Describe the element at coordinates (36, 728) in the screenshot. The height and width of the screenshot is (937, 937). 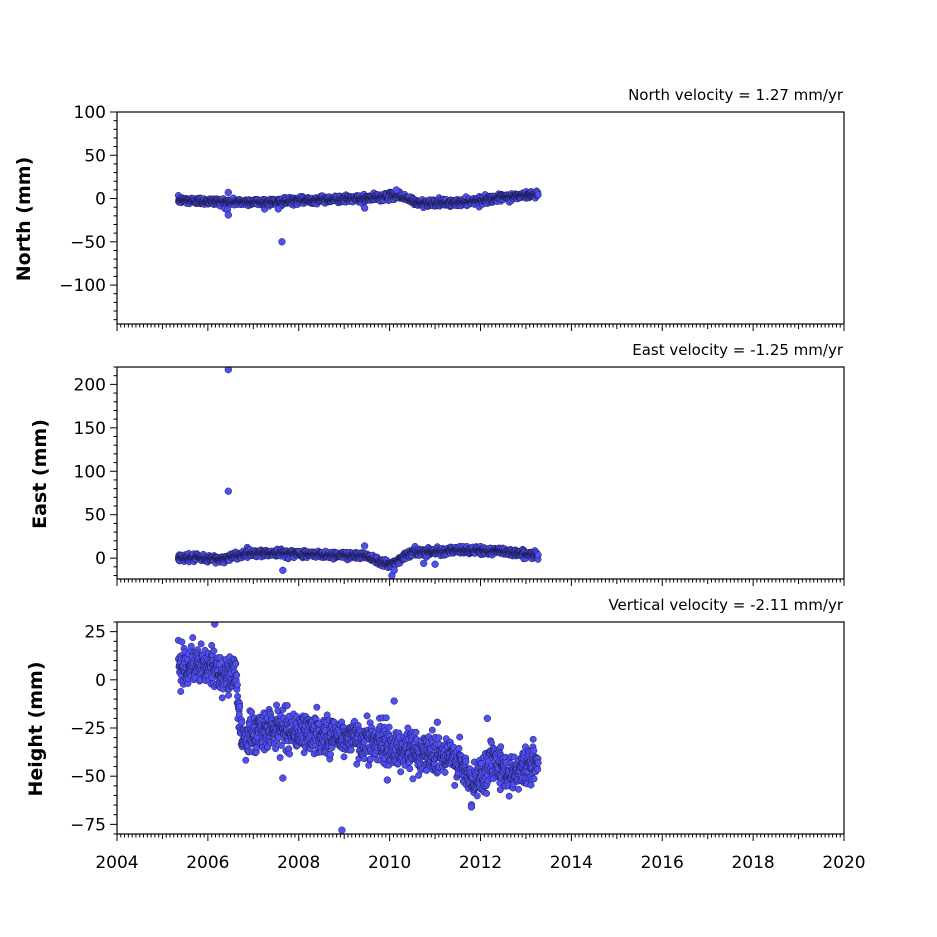
I see `y-axis-label: Height (mm)` at that location.